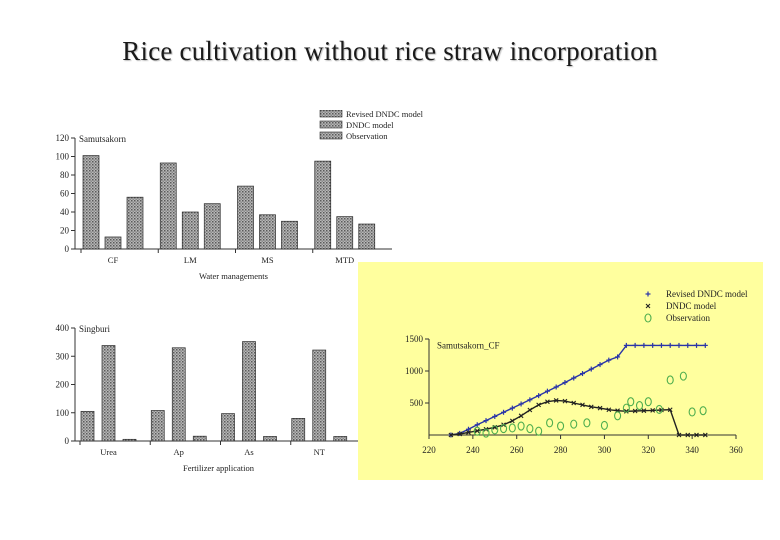  Describe the element at coordinates (561, 450) in the screenshot. I see `x-tick-label: 280` at that location.